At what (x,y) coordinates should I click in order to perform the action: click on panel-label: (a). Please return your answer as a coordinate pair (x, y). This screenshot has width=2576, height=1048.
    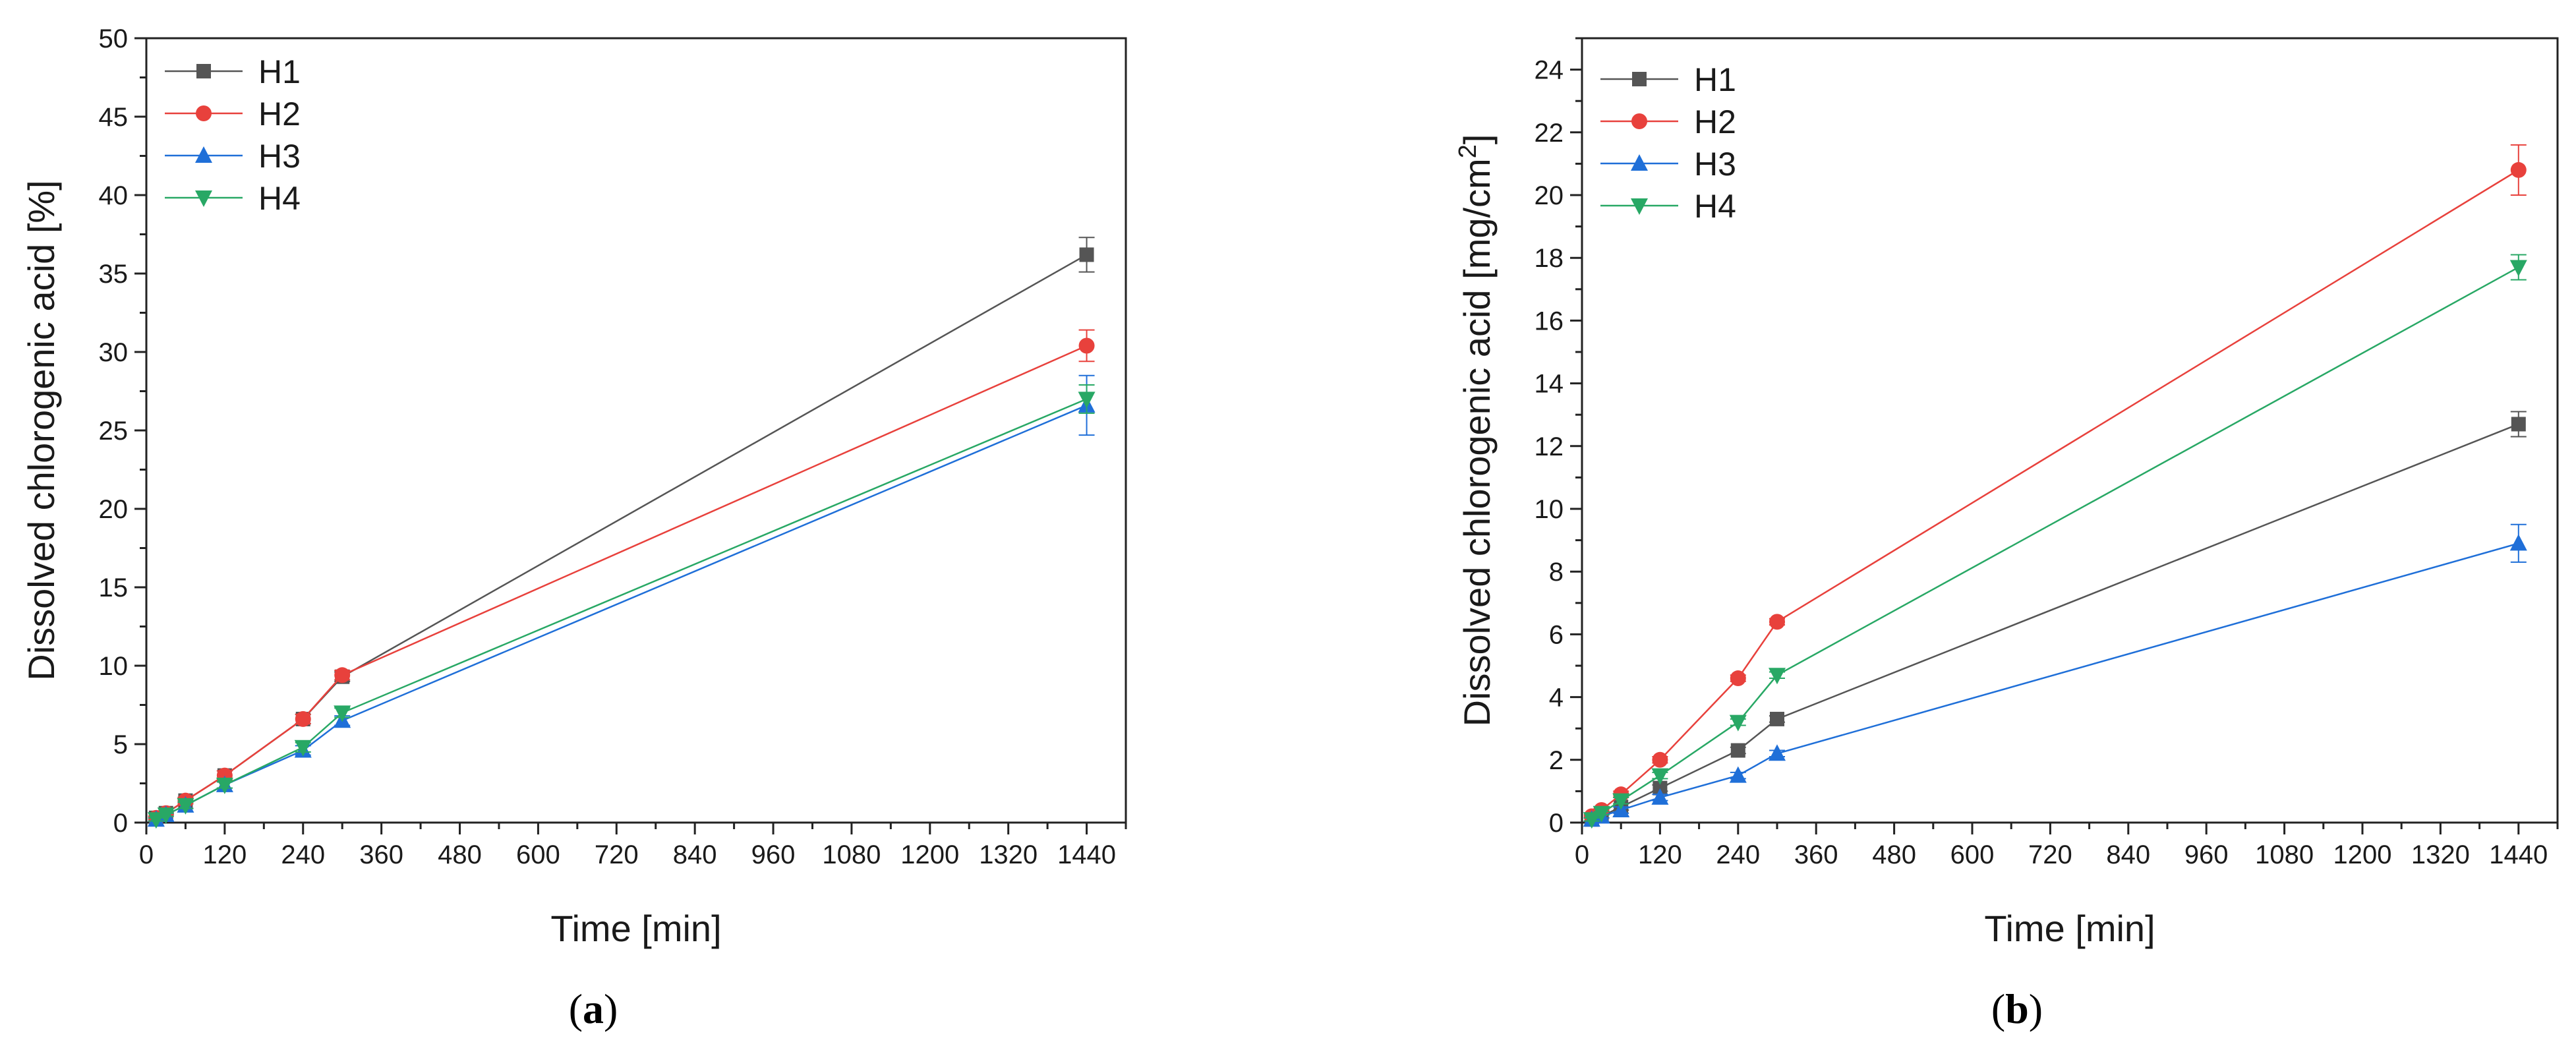
    Looking at the image, I should click on (593, 1008).